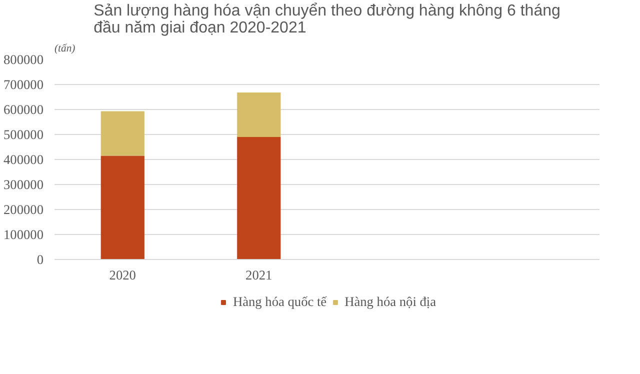  What do you see at coordinates (24, 84) in the screenshot?
I see `y-tick-label: 700000` at bounding box center [24, 84].